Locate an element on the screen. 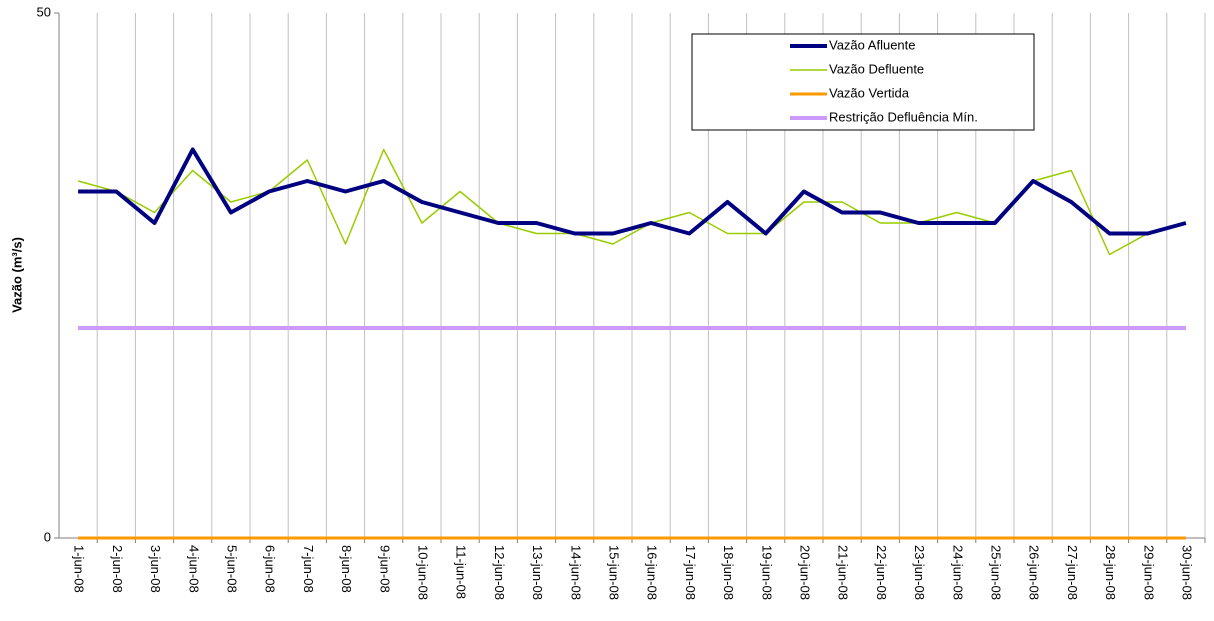 The height and width of the screenshot is (621, 1214). x-tick-label: 2-jun-08 is located at coordinates (117, 569).